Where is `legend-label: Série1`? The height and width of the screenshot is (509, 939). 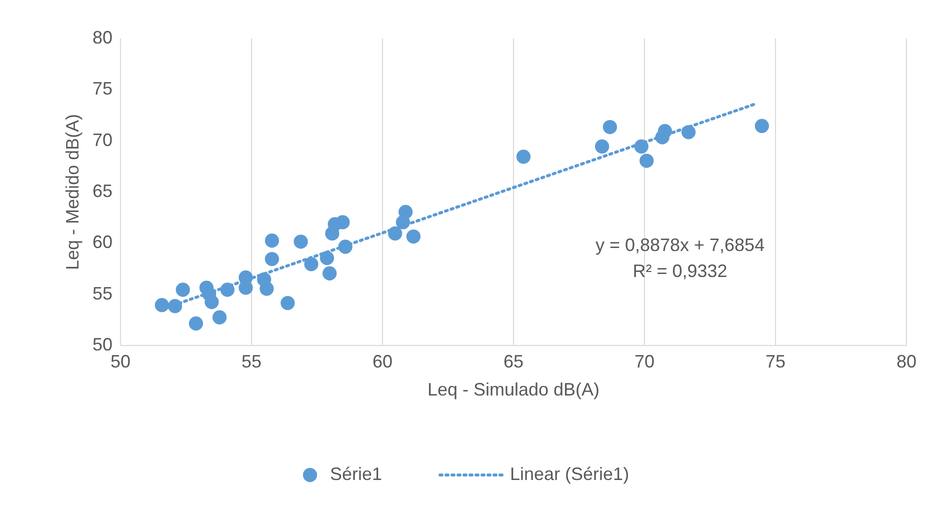 legend-label: Série1 is located at coordinates (356, 474).